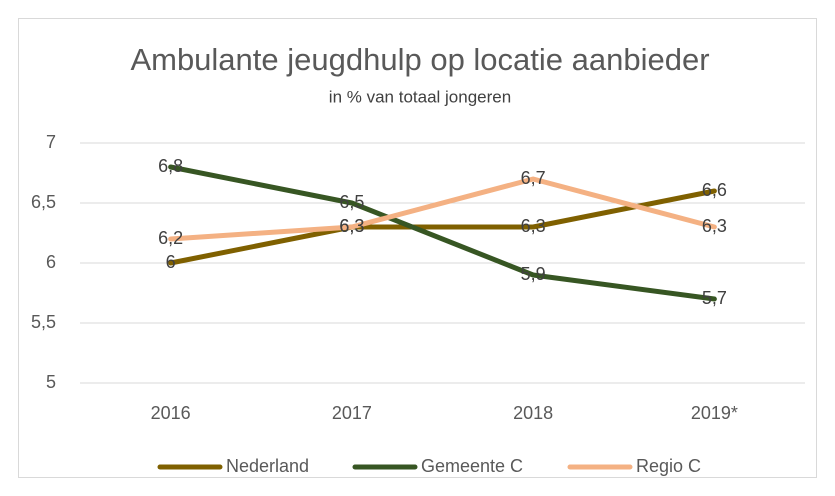 The height and width of the screenshot is (496, 835). What do you see at coordinates (472, 466) in the screenshot?
I see `legend-label: Gemeente C` at bounding box center [472, 466].